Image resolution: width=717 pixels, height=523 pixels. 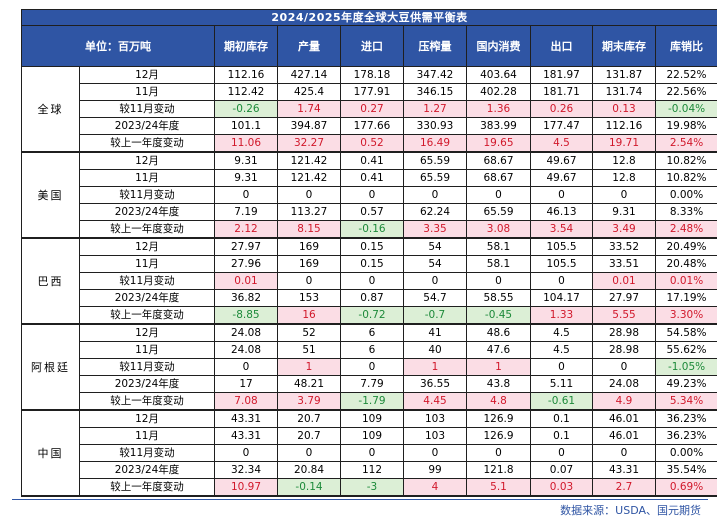 I want to click on table-cell: 46.01, so click(x=624, y=436).